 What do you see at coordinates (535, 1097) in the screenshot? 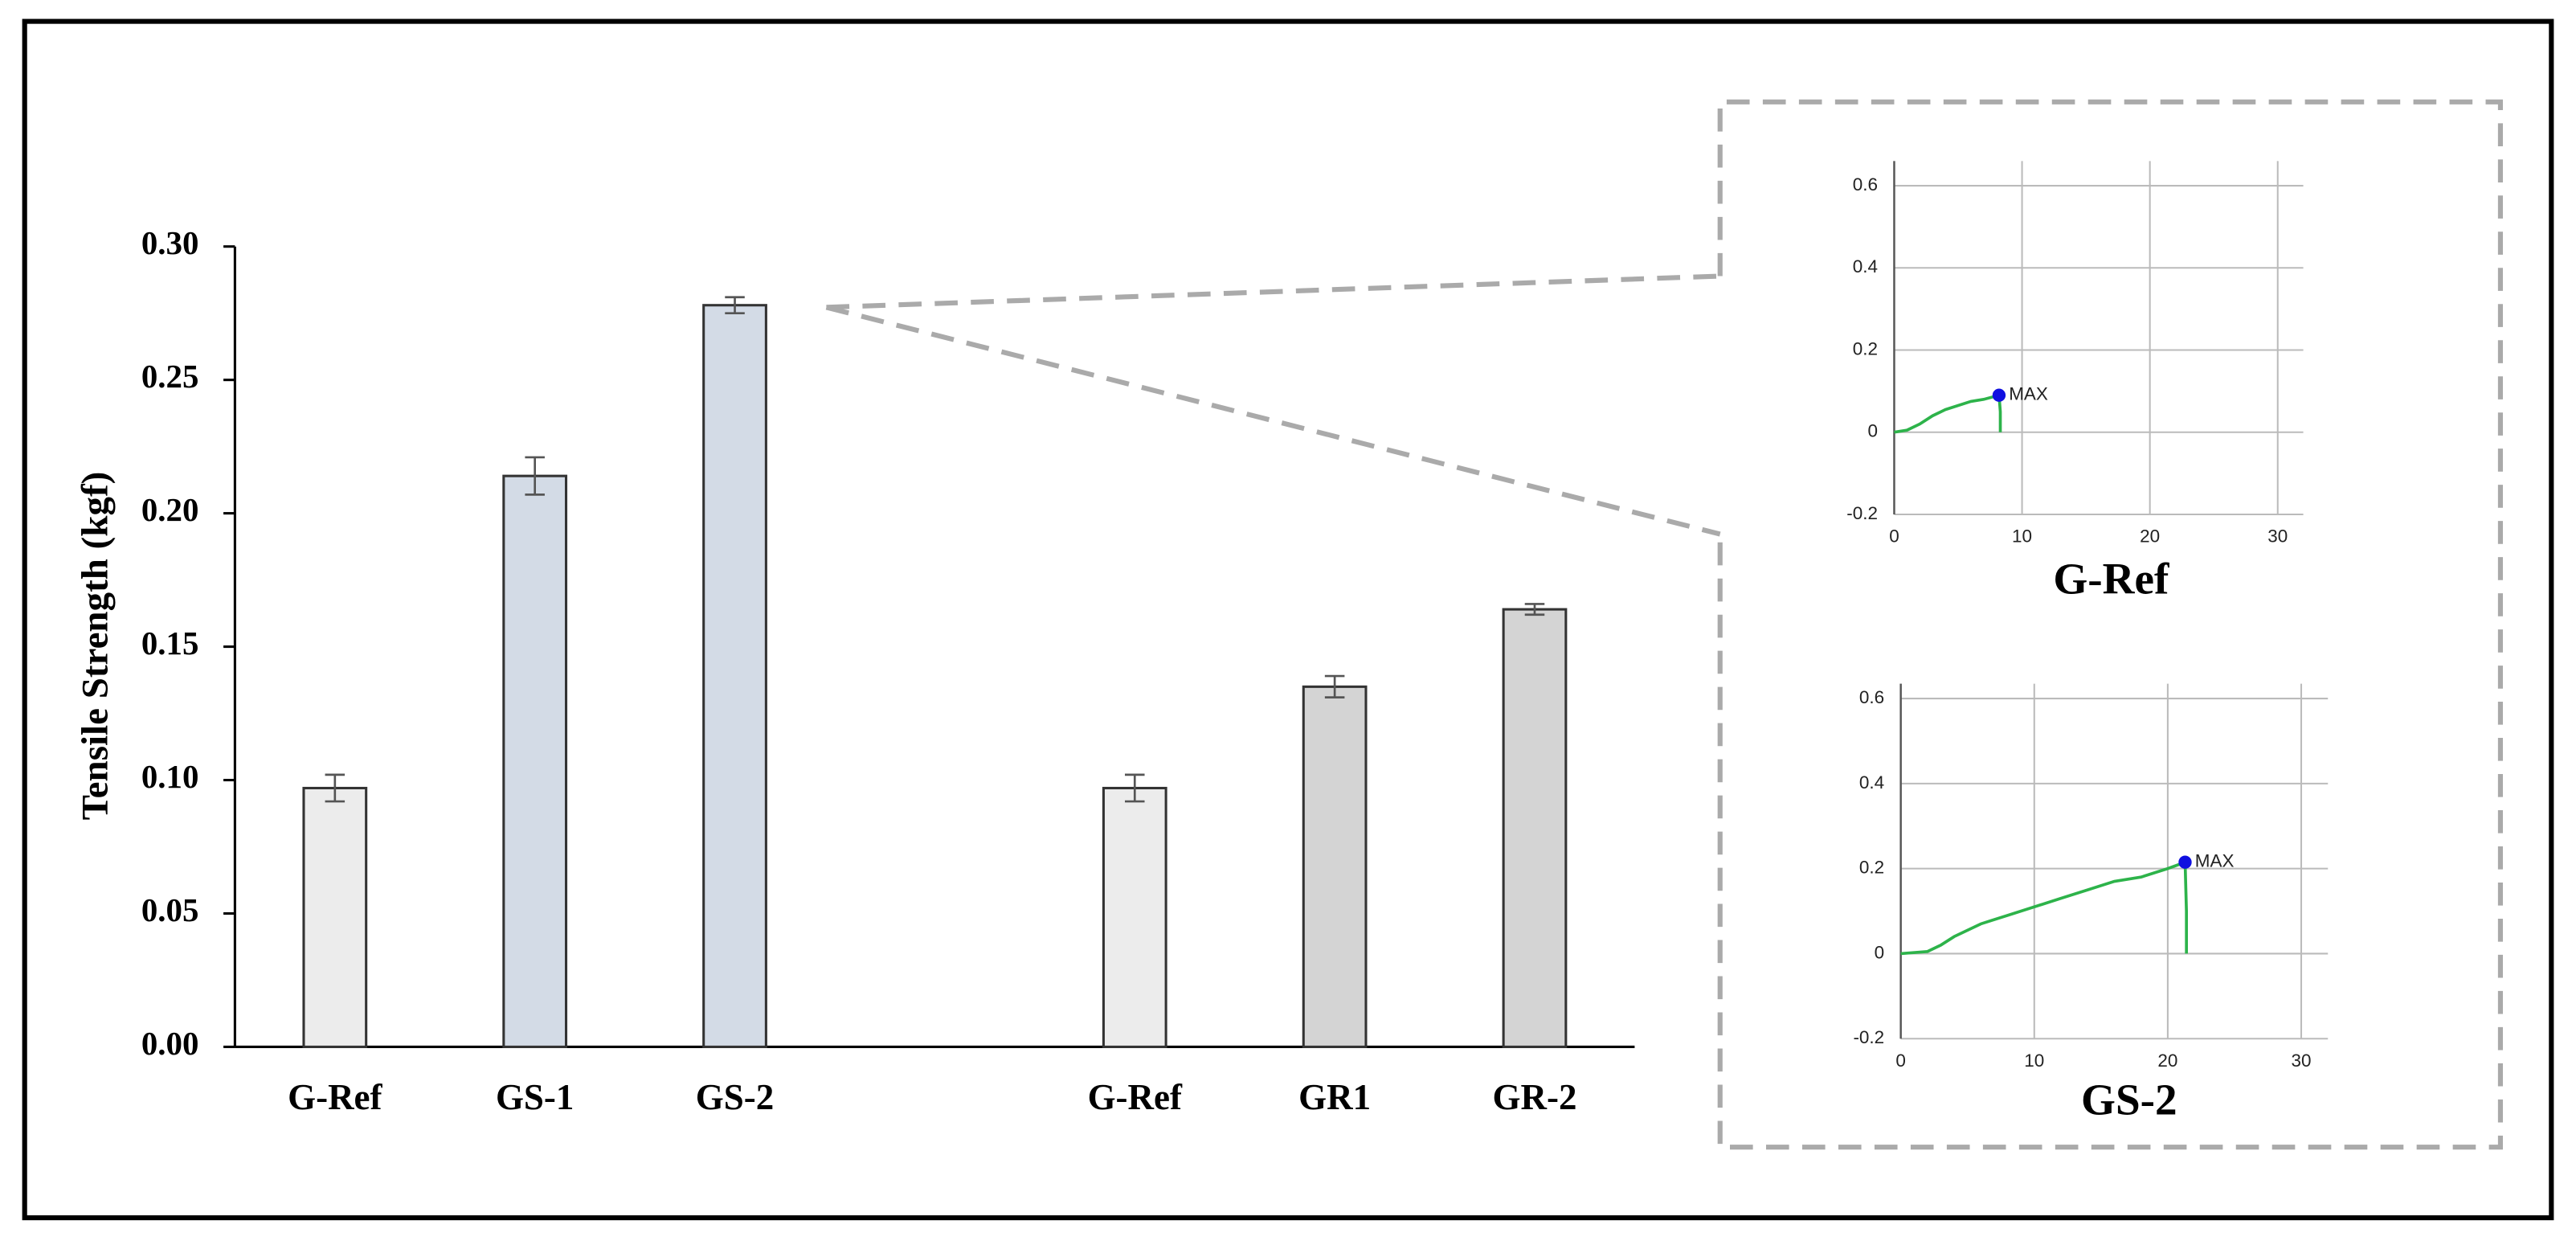
I see `x-tick-label: GS-1` at bounding box center [535, 1097].